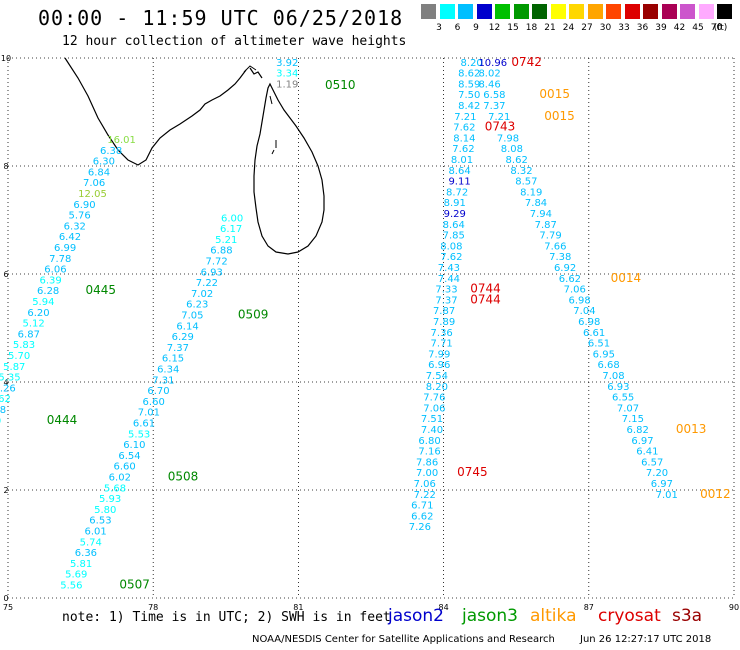 This screenshot has height=650, width=740. What do you see at coordinates (104, 162) in the screenshot?
I see `wave-height-label: 6.30` at bounding box center [104, 162].